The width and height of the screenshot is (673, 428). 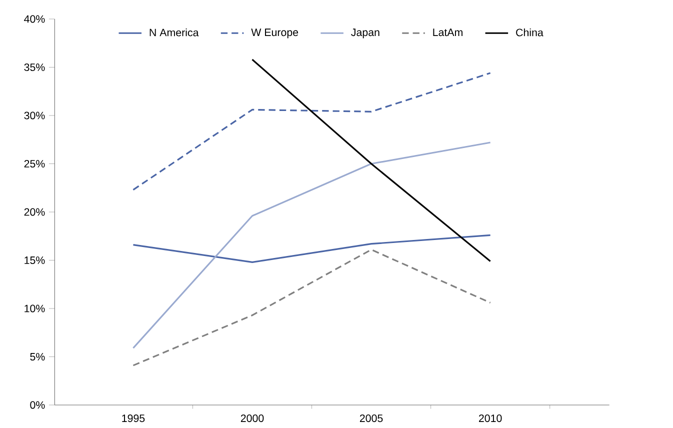 What do you see at coordinates (133, 418) in the screenshot?
I see `x-tick-label: 1995` at bounding box center [133, 418].